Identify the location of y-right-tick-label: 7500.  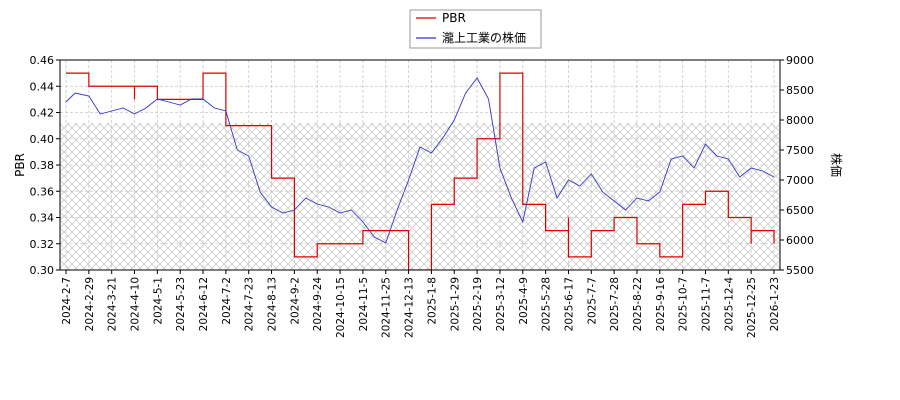
(800, 150).